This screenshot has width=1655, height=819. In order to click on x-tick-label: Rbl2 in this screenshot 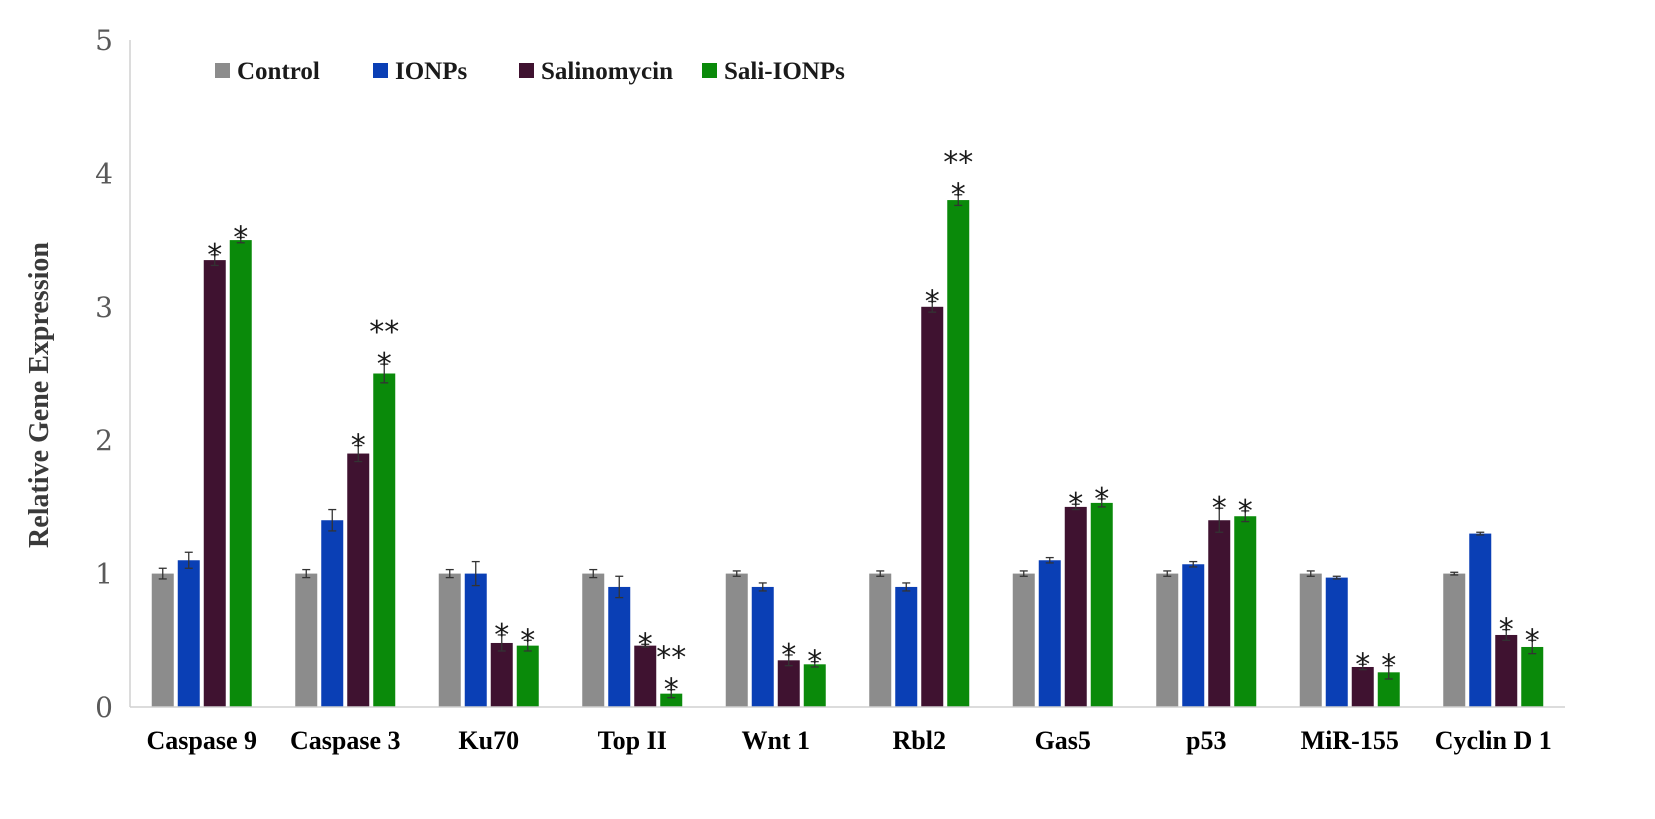, I will do `click(919, 740)`.